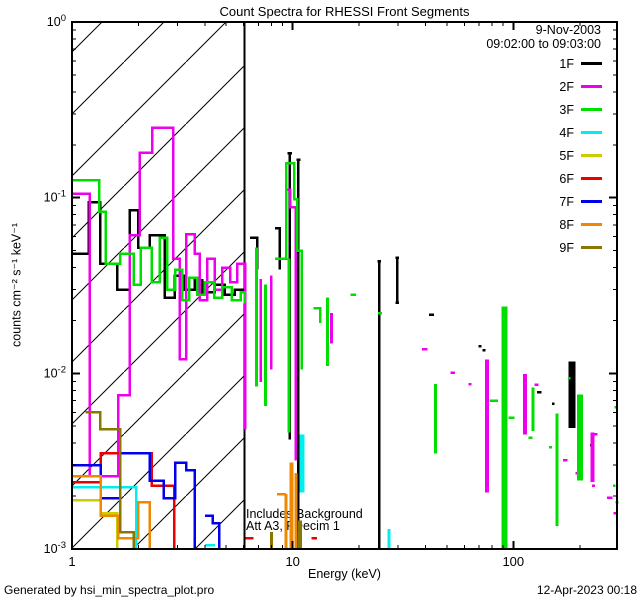 This screenshot has height=600, width=640. I want to click on x-tick-label: 100, so click(513, 561).